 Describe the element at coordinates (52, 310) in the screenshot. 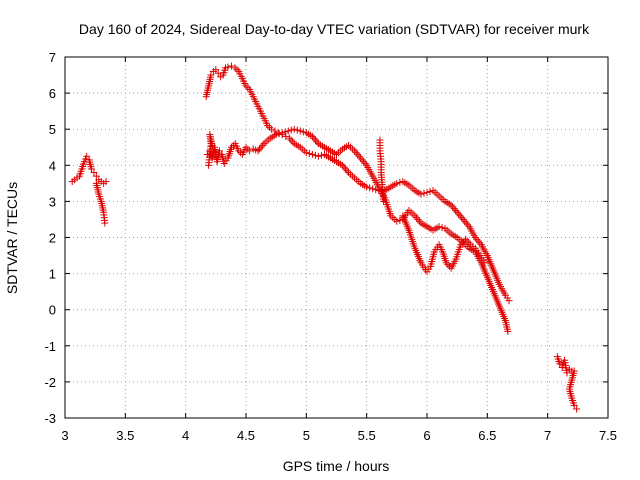

I see `y-tick-label: 0` at that location.